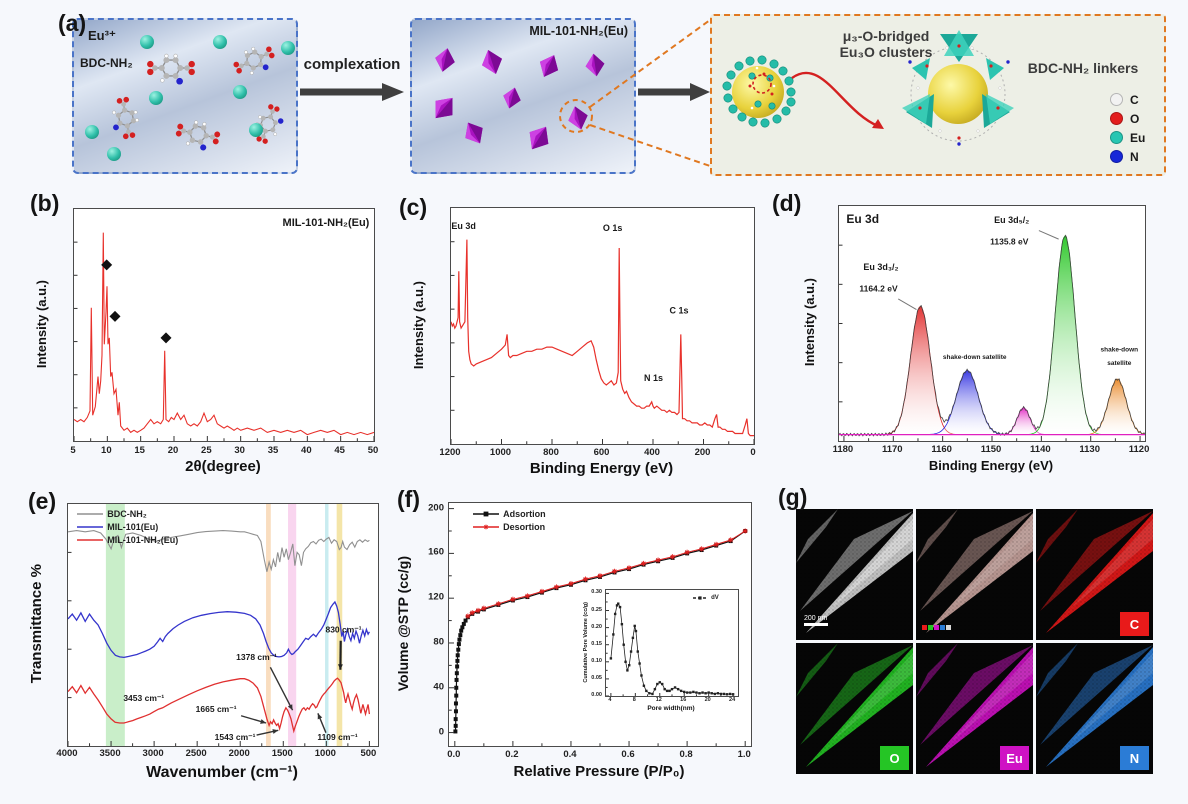 This screenshot has width=1188, height=804. What do you see at coordinates (239, 753) in the screenshot?
I see `tick-label: 2000` at bounding box center [239, 753].